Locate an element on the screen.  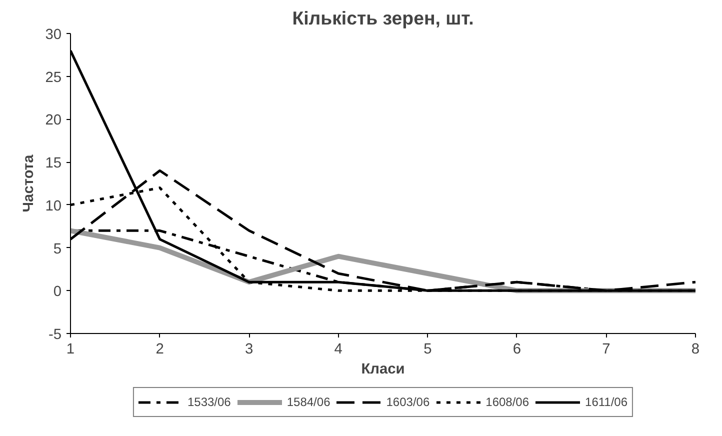
y-tick-label: 0 is located at coordinates (57, 292).